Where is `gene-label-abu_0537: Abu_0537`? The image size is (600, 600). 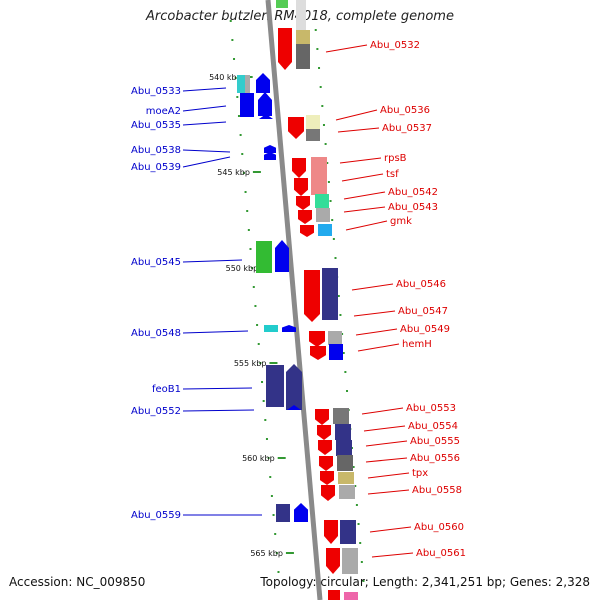 gene-label-abu_0537: Abu_0537 is located at coordinates (407, 128).